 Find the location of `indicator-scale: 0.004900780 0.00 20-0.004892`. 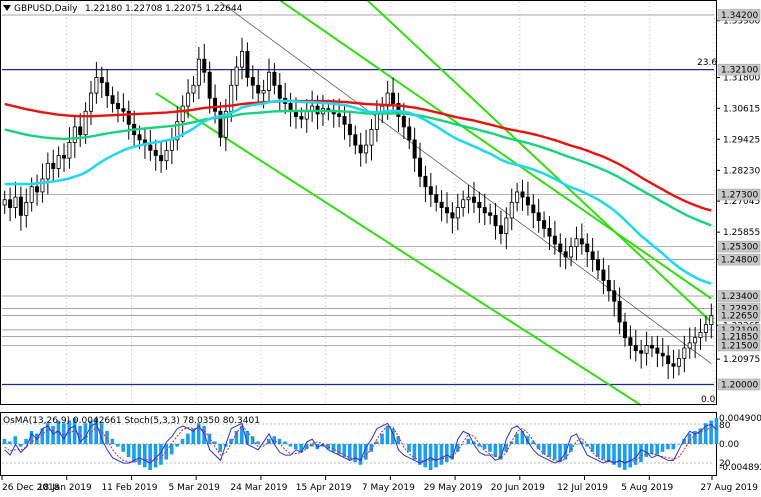

indicator-scale: 0.004900780 0.00 20-0.004892 is located at coordinates (740, 443).